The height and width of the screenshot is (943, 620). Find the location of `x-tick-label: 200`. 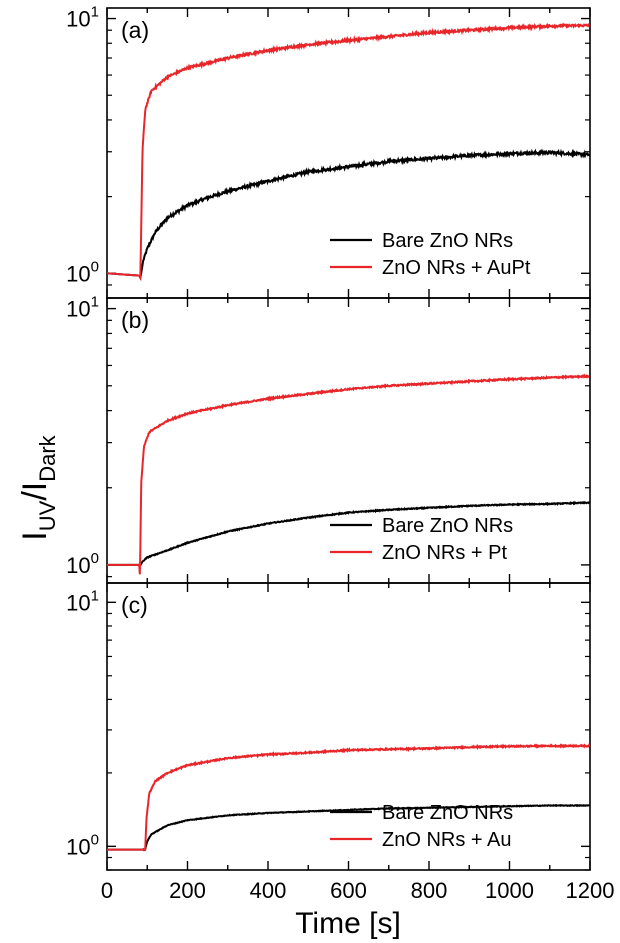

x-tick-label: 200 is located at coordinates (187, 890).